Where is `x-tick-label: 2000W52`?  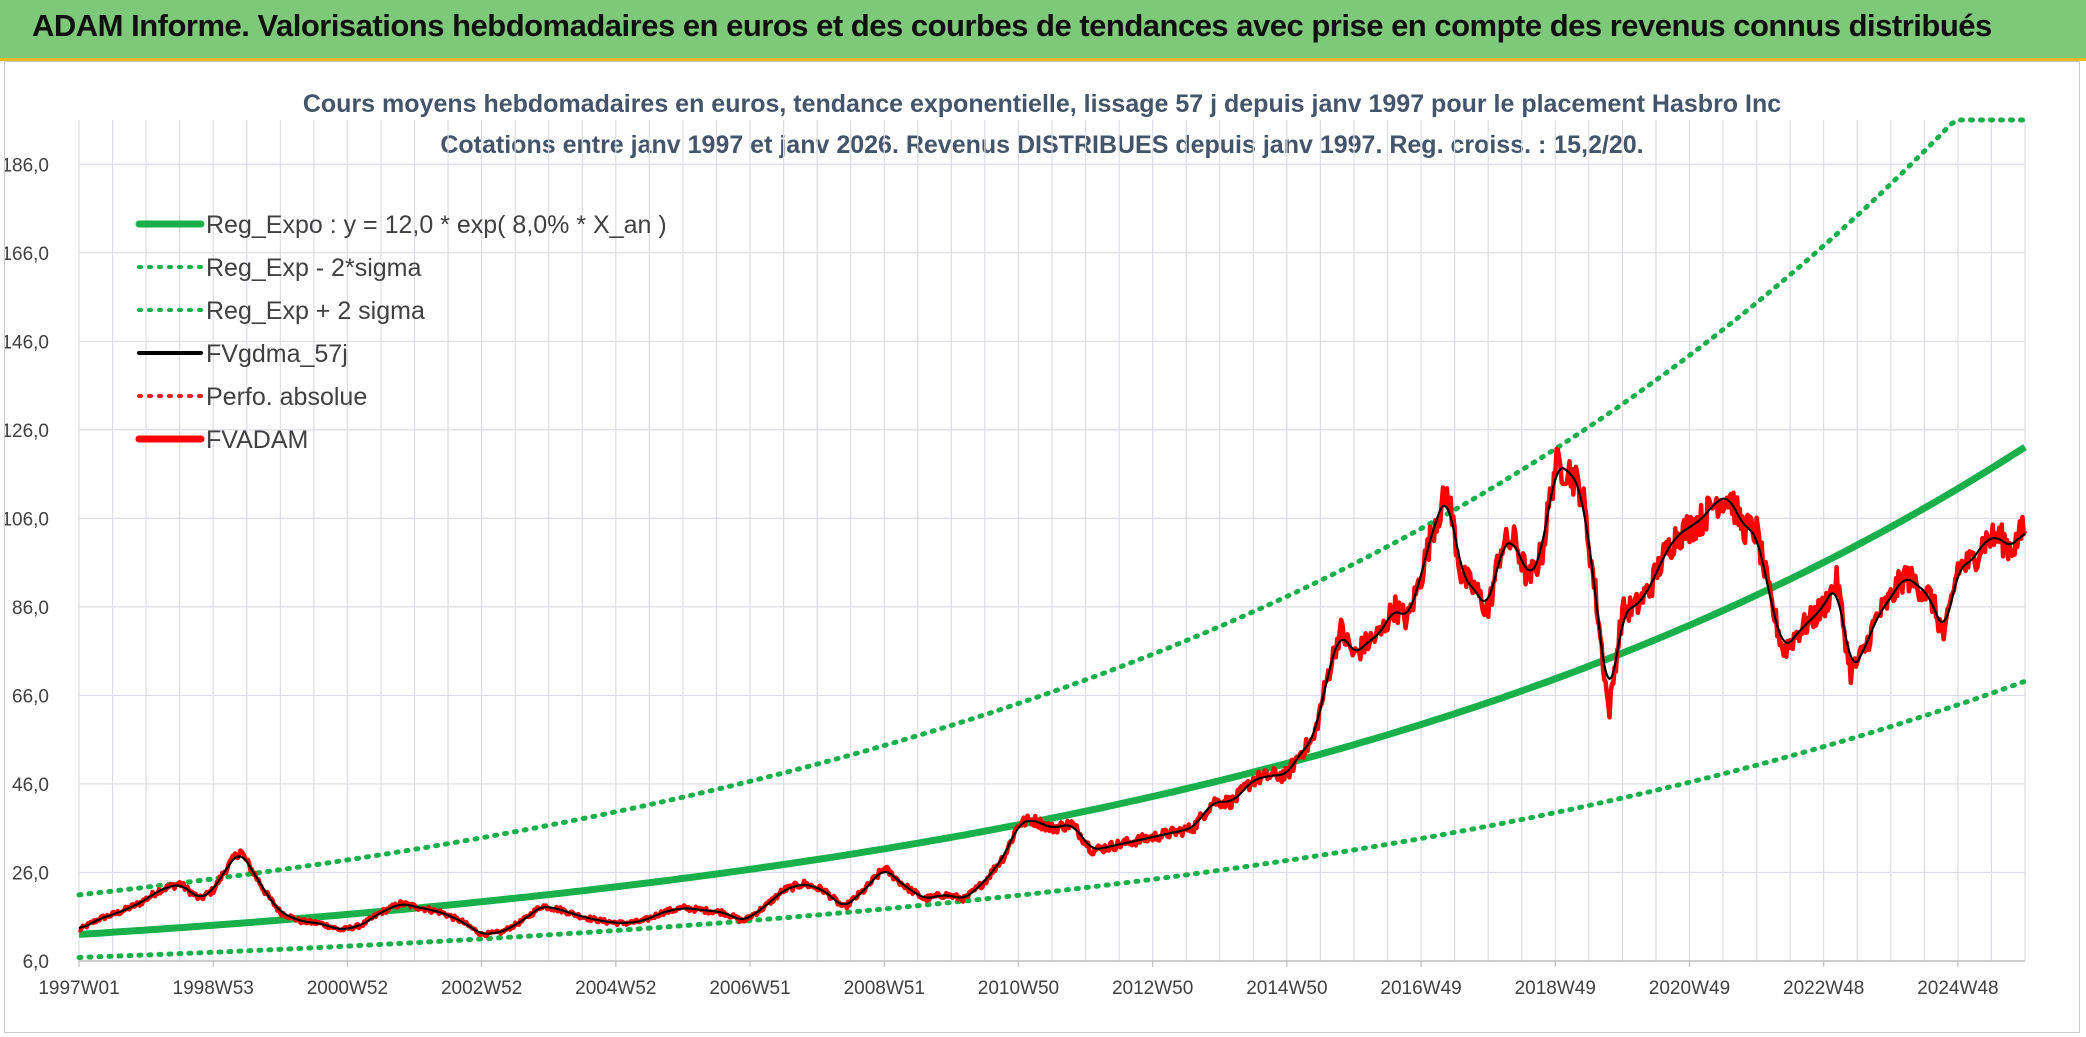
x-tick-label: 2000W52 is located at coordinates (347, 988).